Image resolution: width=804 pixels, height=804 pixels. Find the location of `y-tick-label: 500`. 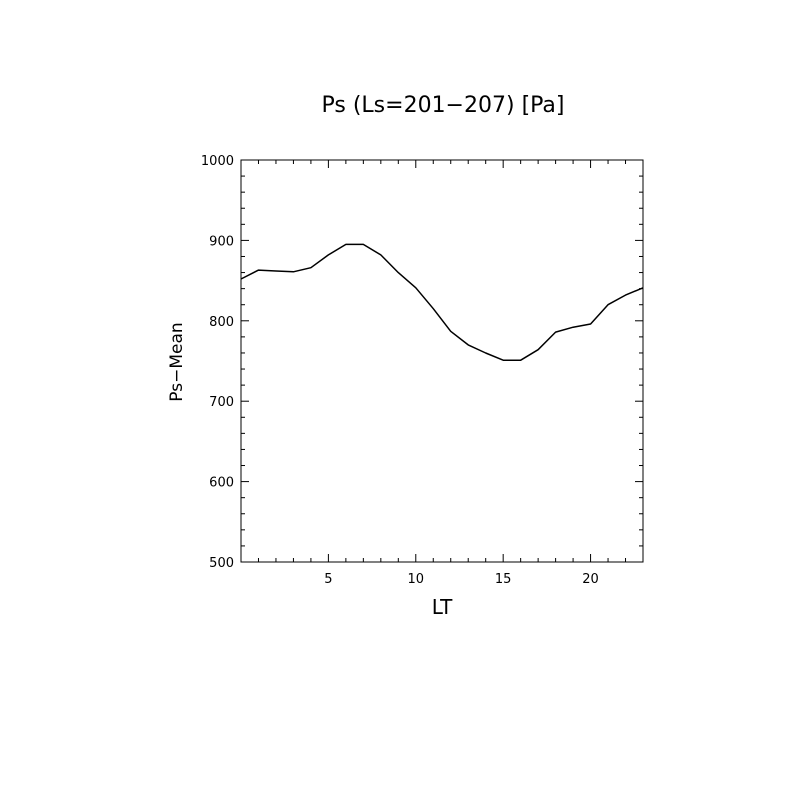

y-tick-label: 500 is located at coordinates (221, 563).